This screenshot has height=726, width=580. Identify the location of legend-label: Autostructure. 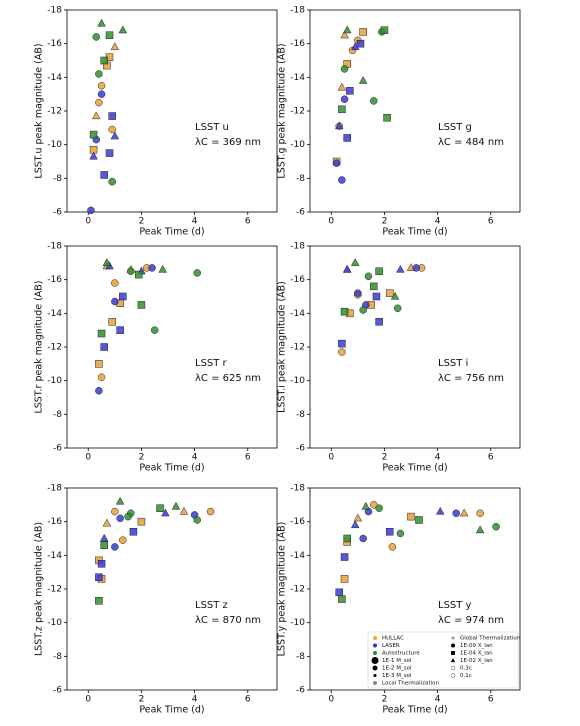
(401, 654).